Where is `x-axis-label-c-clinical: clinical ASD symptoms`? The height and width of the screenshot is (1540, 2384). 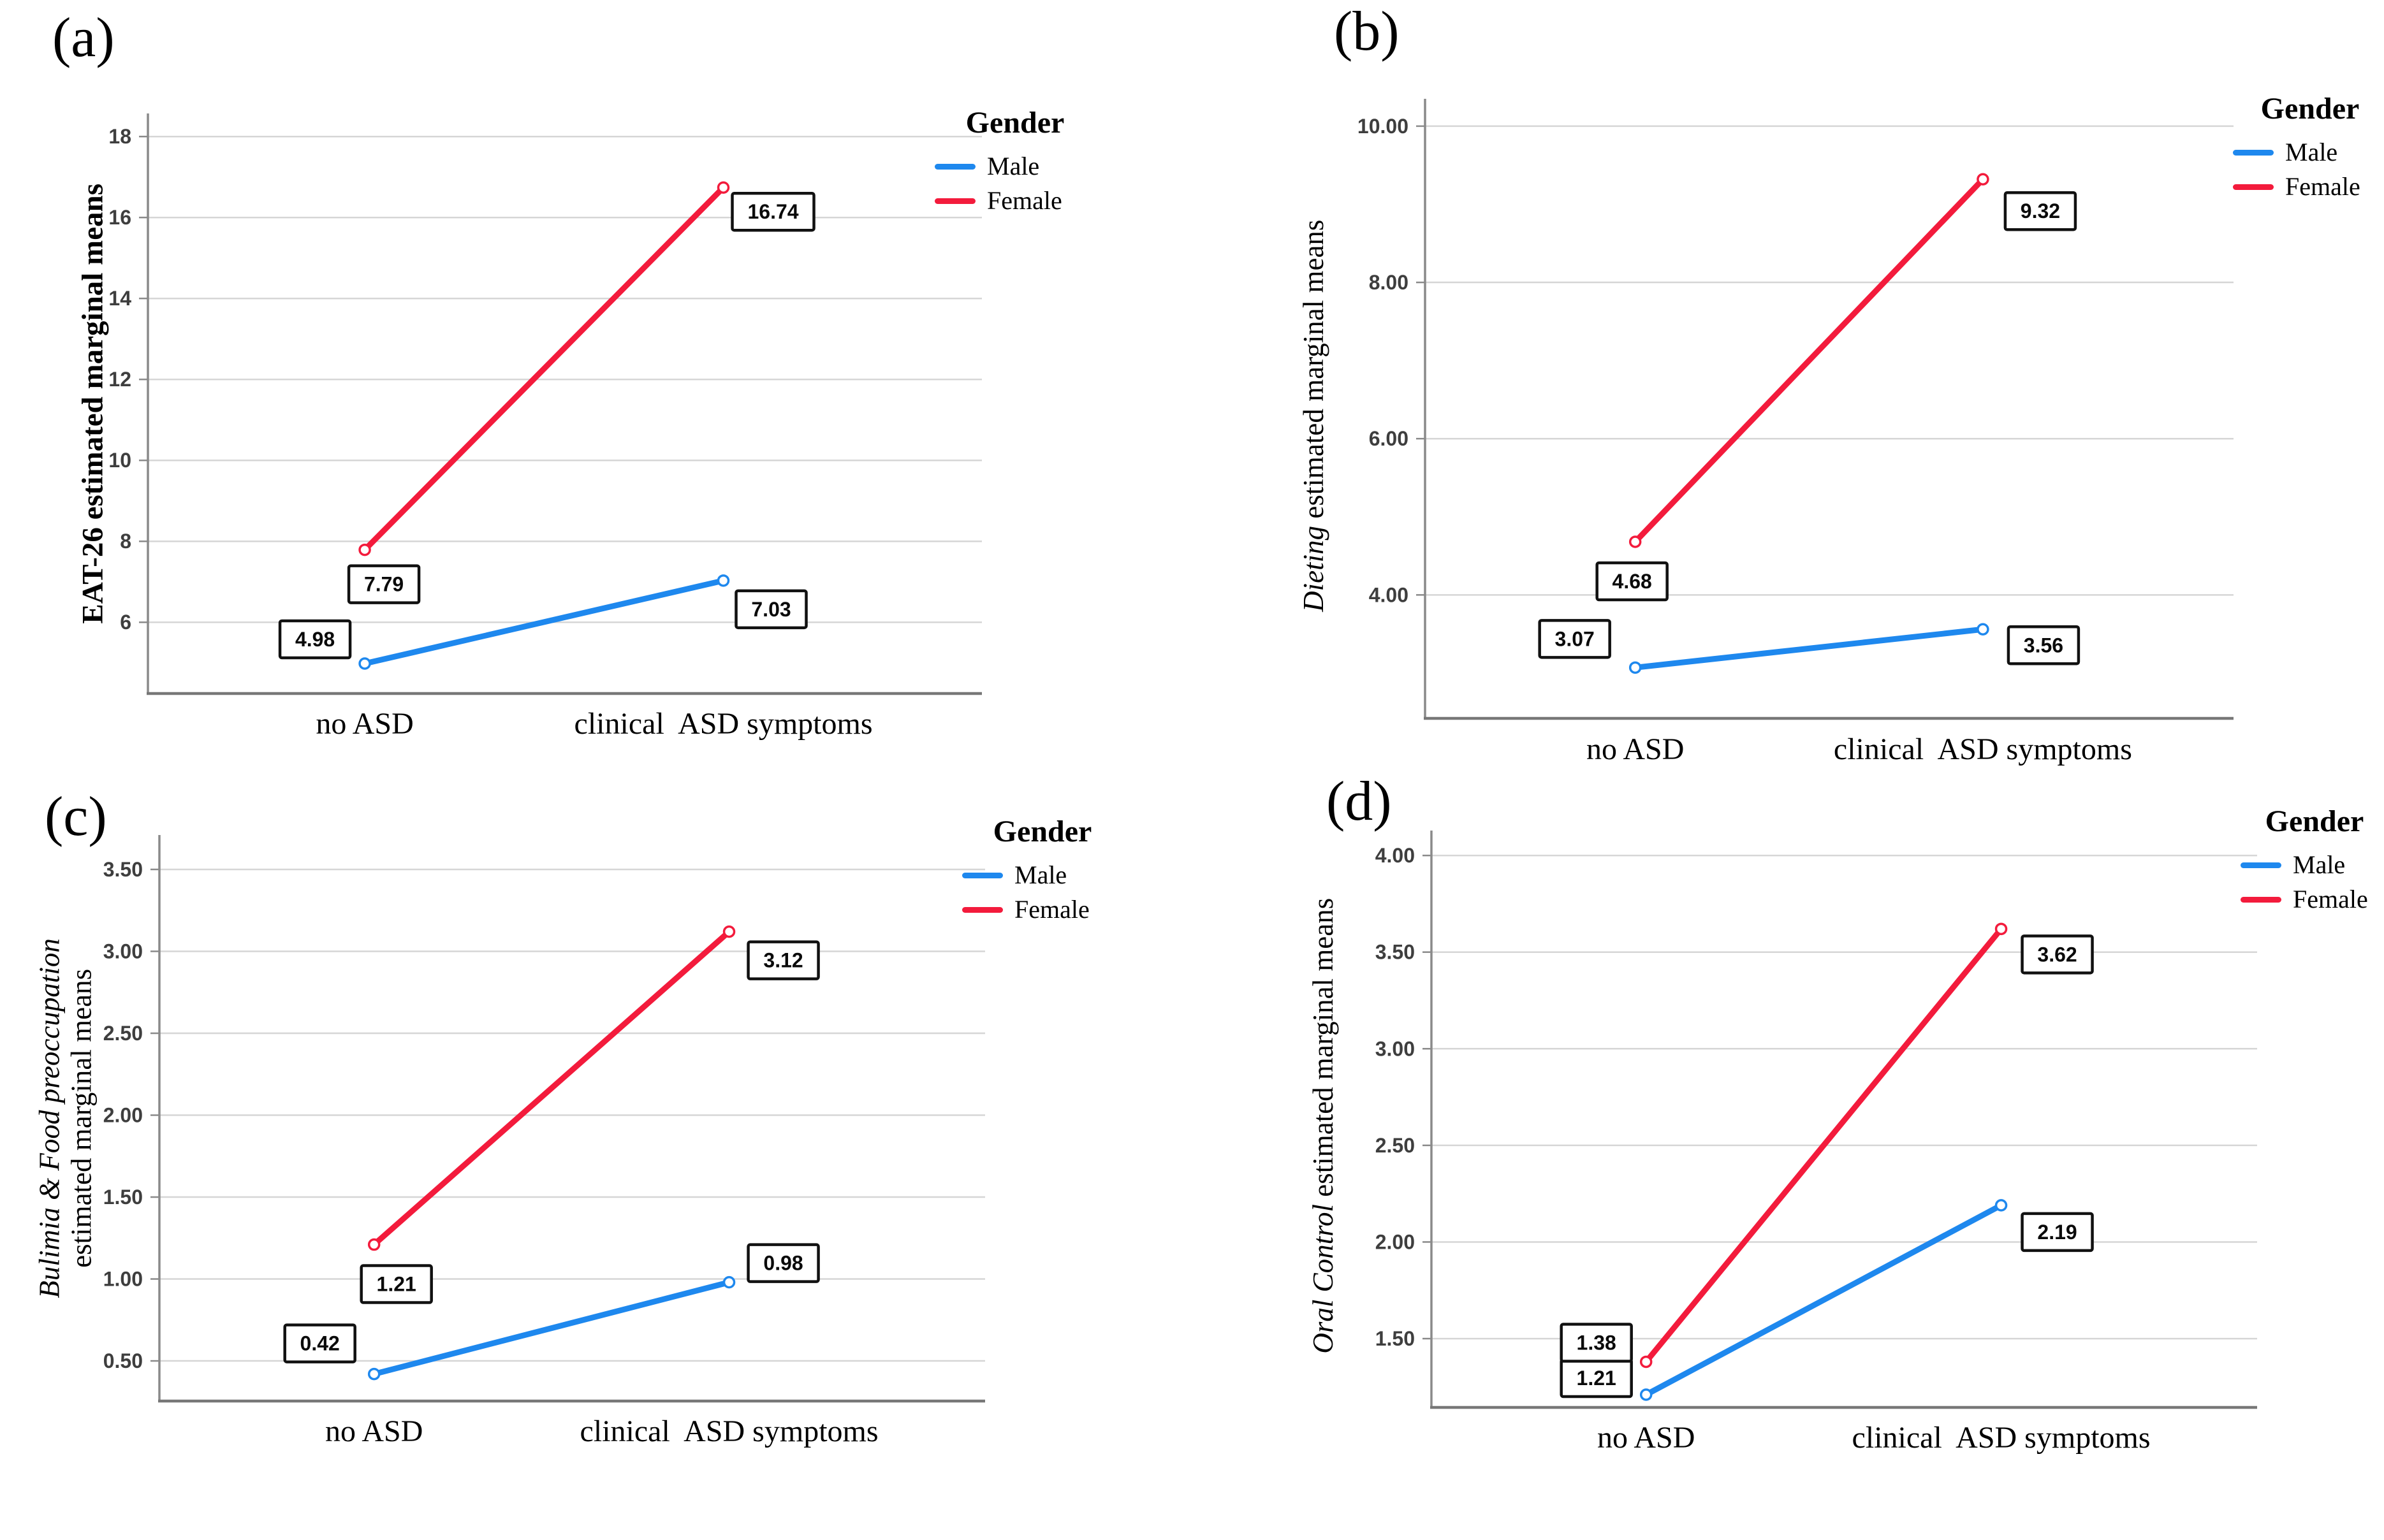
x-axis-label-c-clinical: clinical ASD symptoms is located at coordinates (729, 1431).